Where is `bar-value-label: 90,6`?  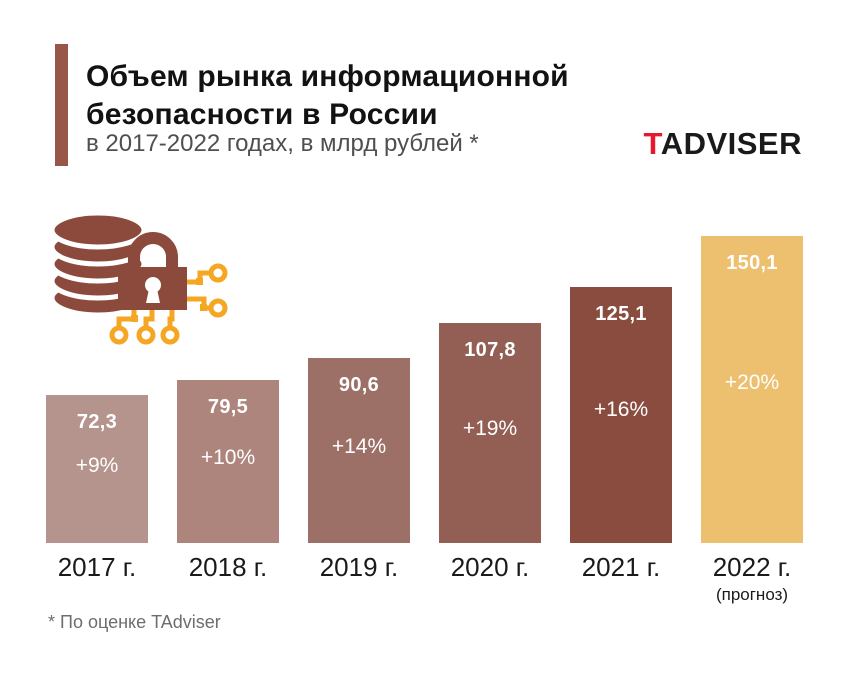
bar-value-label: 90,6 is located at coordinates (359, 385).